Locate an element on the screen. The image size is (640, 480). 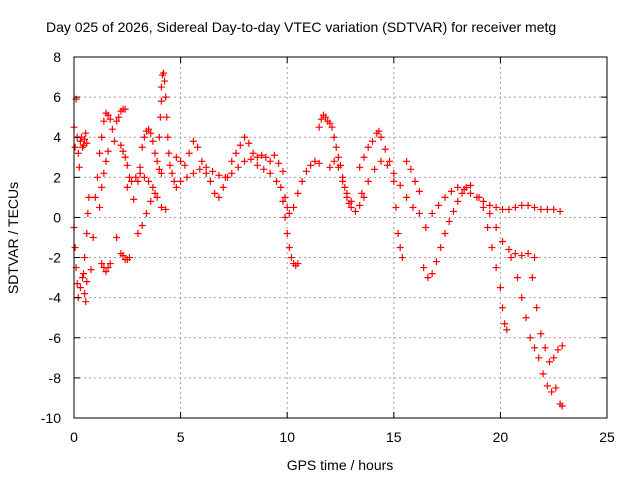
series-peak is located at coordinates (151, 141).